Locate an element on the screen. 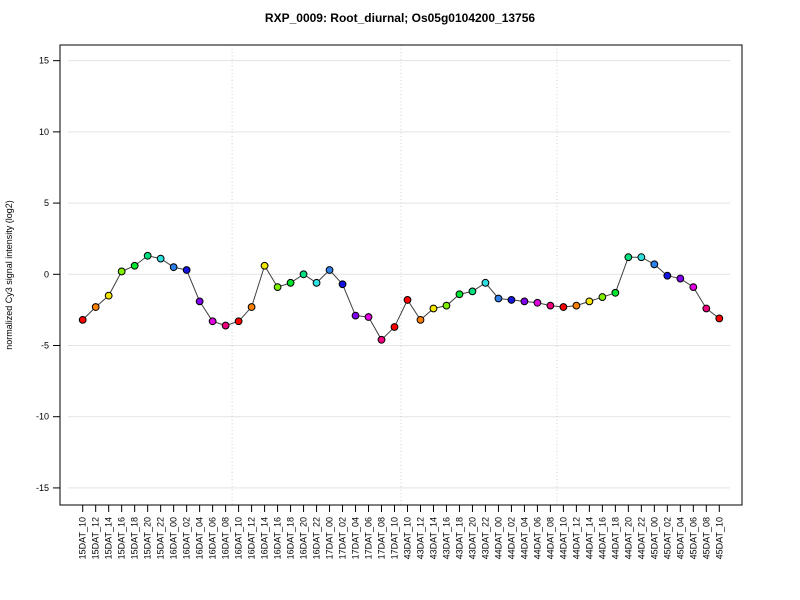 Image resolution: width=800 pixels, height=600 pixels. x-tick-label: 43DAT_18 is located at coordinates (459, 538).